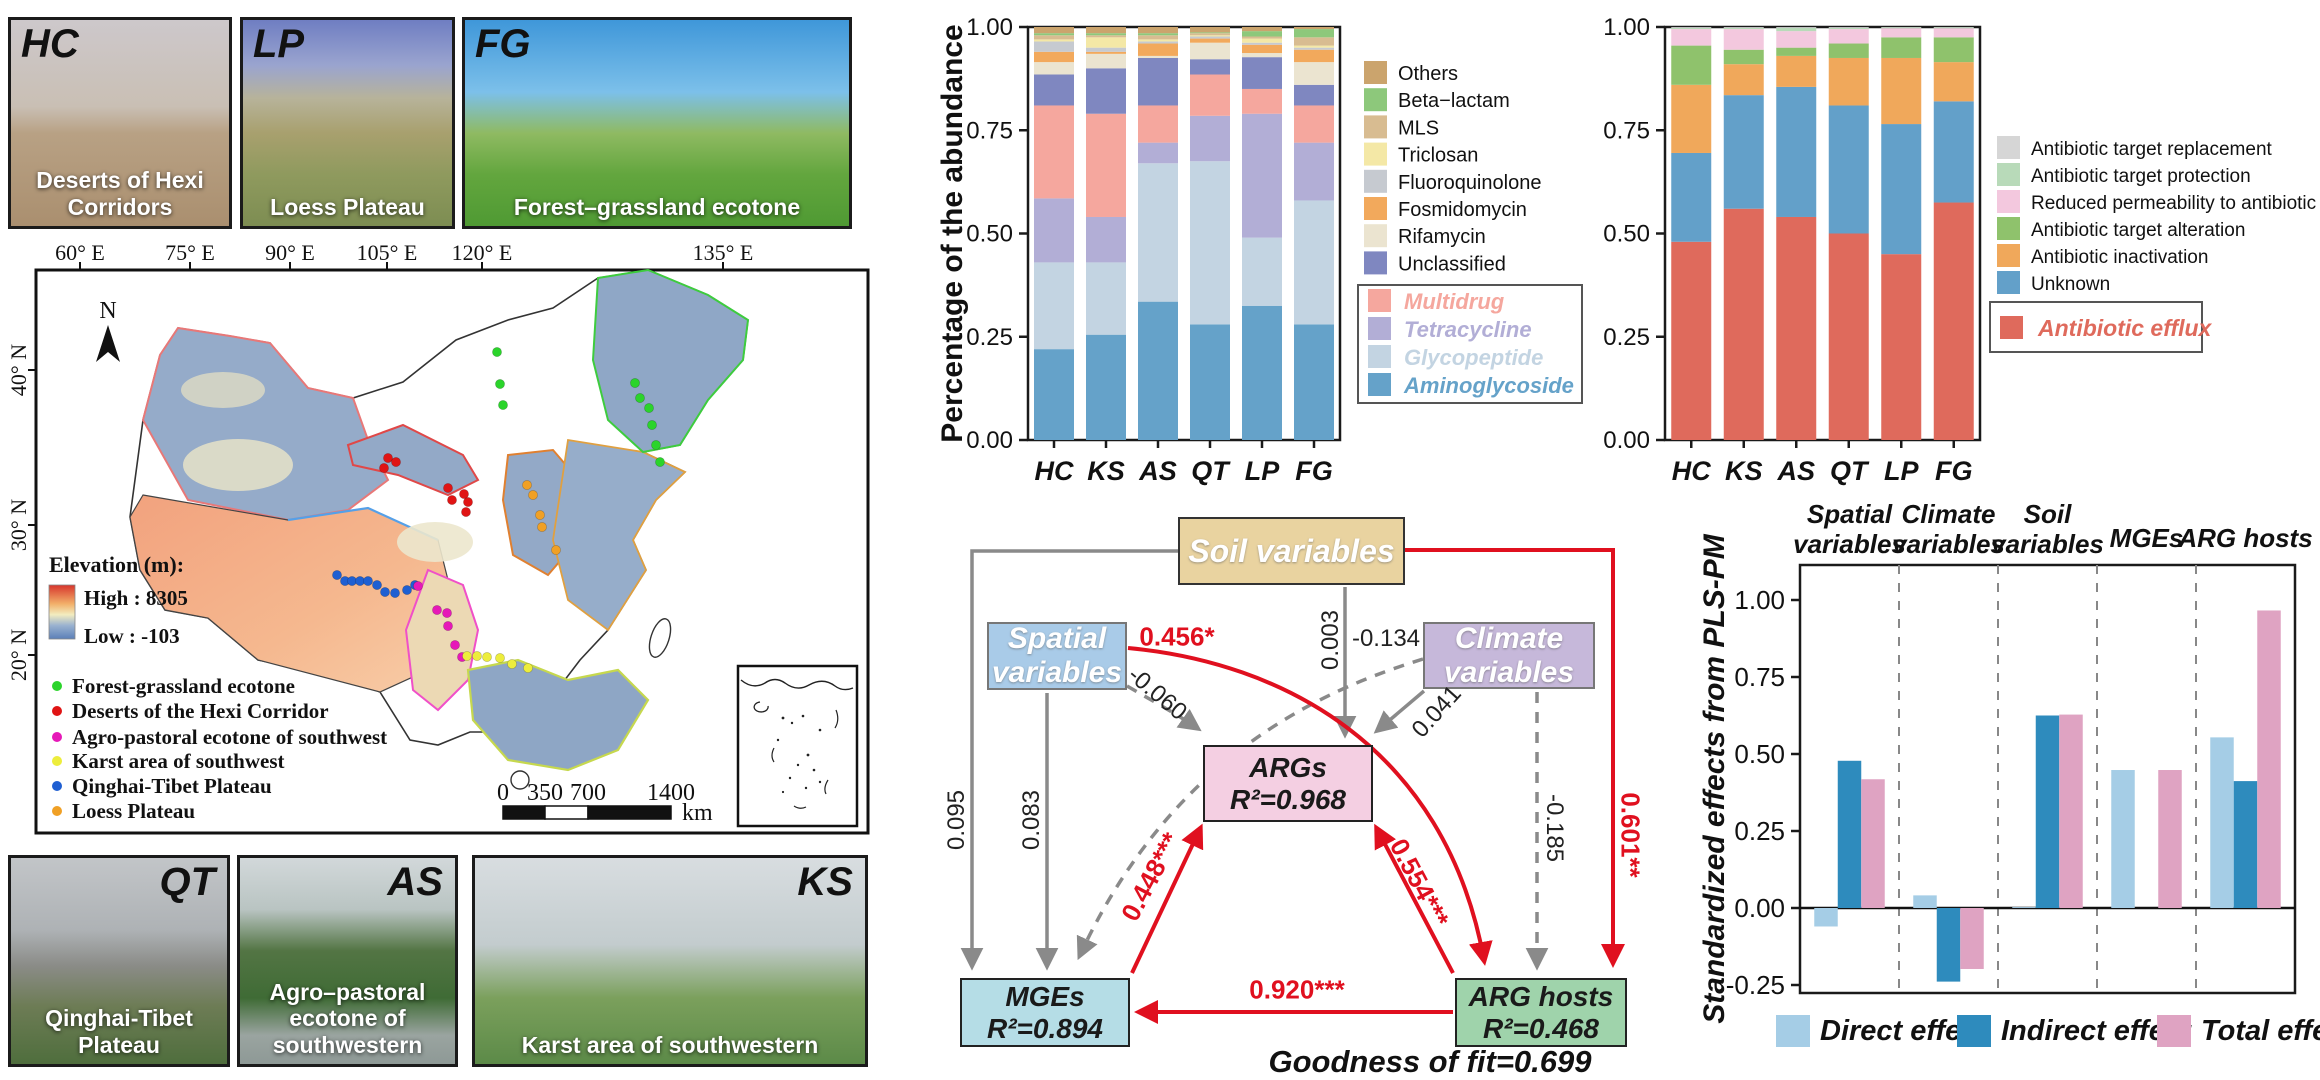  What do you see at coordinates (1158, 49) in the screenshot?
I see `bar-segment-AS-Fosmidomycin` at bounding box center [1158, 49].